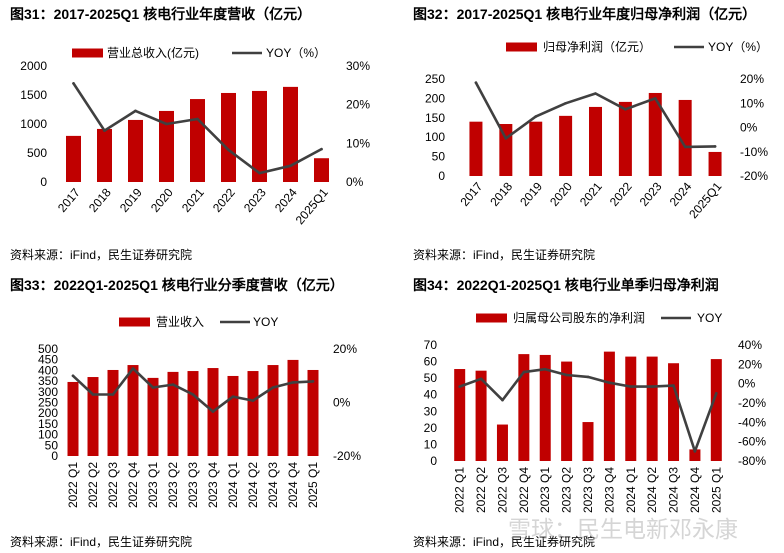  What do you see at coordinates (321, 149) in the screenshot?
I see `yoy-point-2025q1` at bounding box center [321, 149].